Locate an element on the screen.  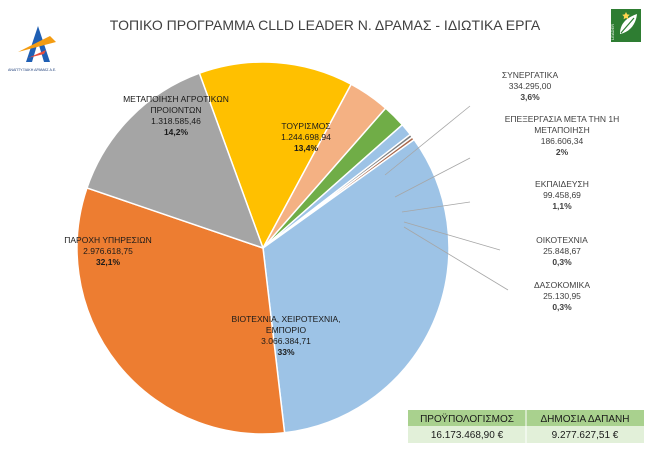
right-logo: LEADER is located at coordinates (625, 25).